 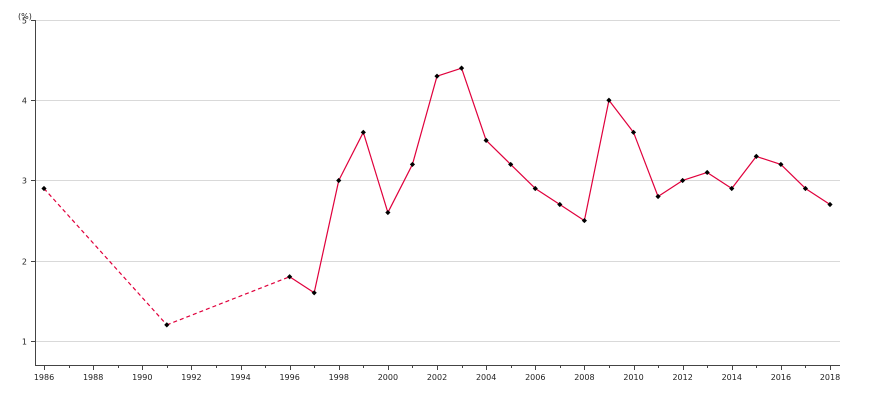 I want to click on data-point-2011, so click(x=658, y=196).